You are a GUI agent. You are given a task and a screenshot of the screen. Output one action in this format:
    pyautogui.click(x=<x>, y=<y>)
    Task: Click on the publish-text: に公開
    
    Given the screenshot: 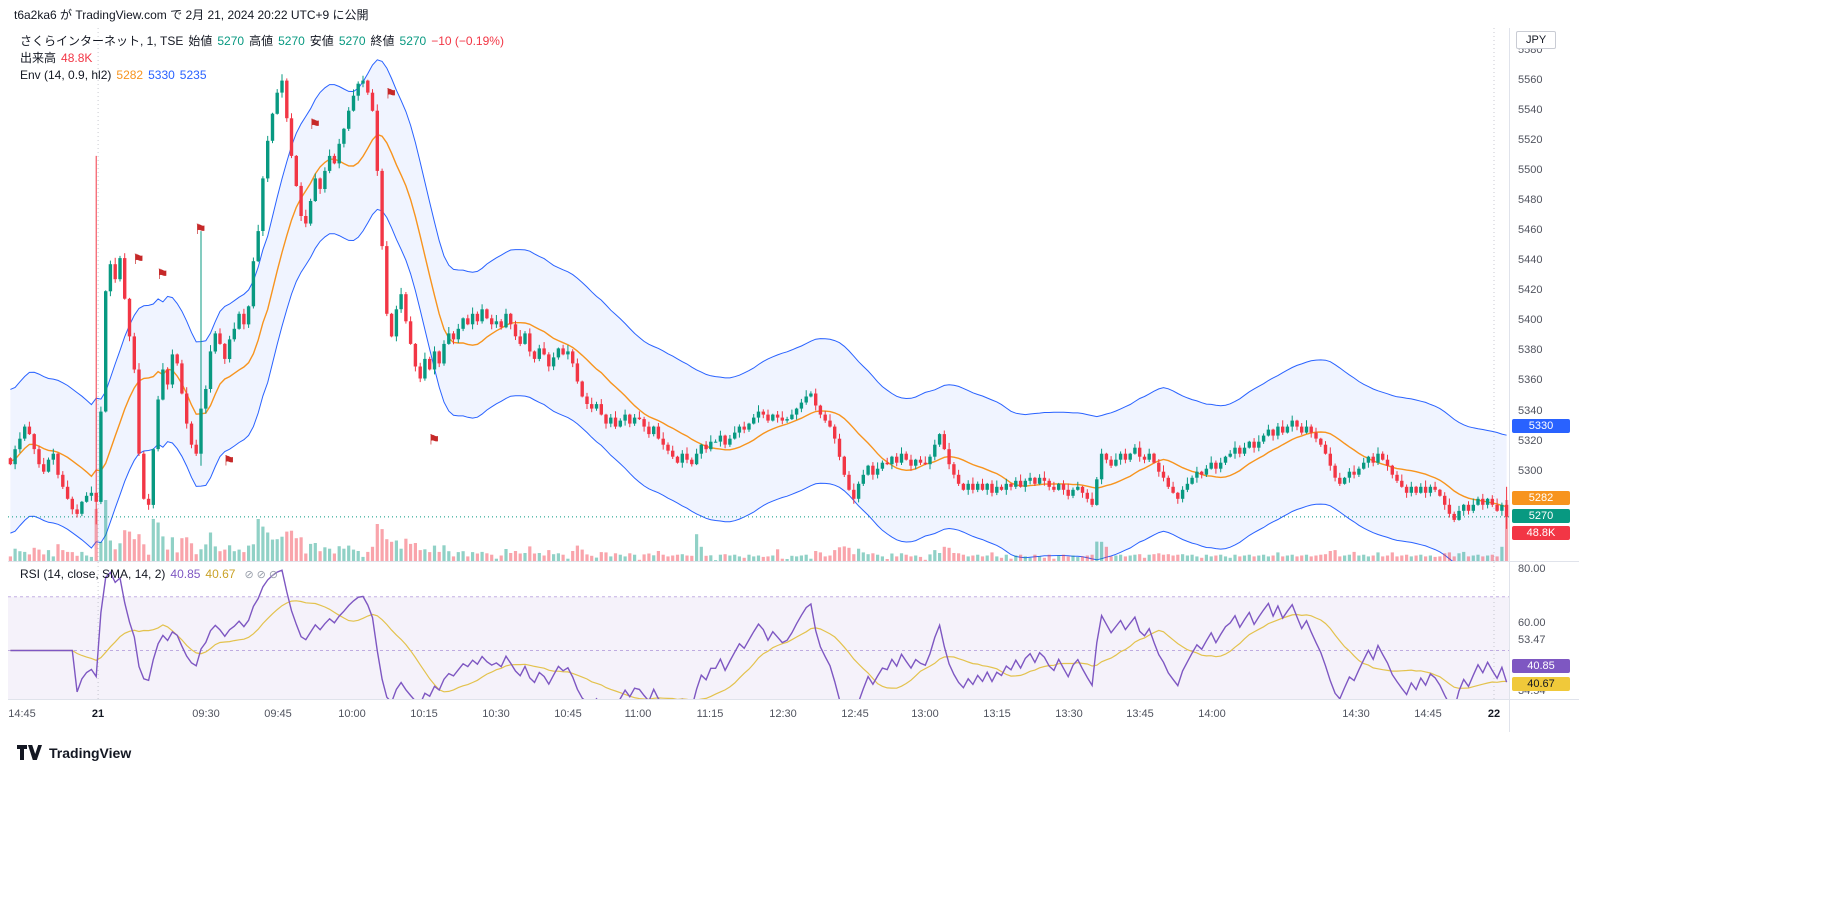 What is the action you would take?
    pyautogui.click(x=349, y=15)
    